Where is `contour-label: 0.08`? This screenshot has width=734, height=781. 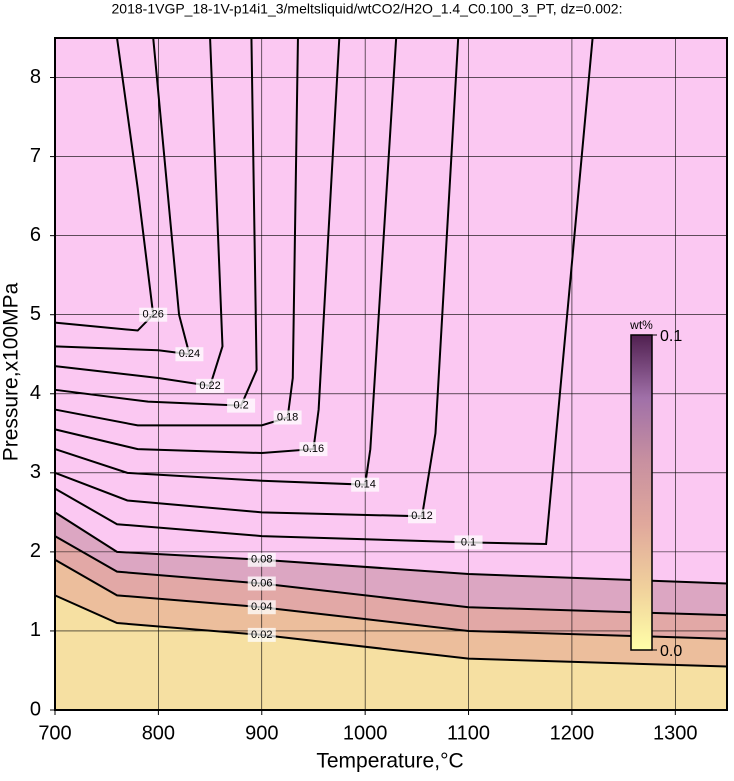 contour-label: 0.08 is located at coordinates (261, 560).